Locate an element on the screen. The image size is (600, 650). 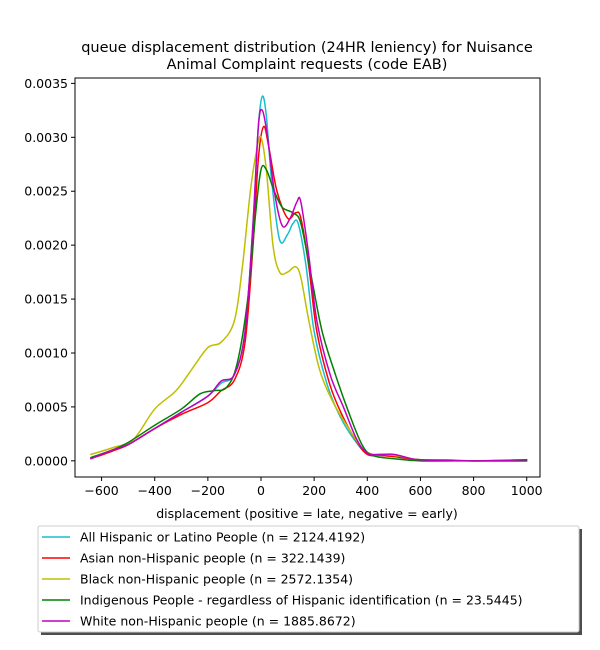
x-tick-label: −600 is located at coordinates (101, 490).